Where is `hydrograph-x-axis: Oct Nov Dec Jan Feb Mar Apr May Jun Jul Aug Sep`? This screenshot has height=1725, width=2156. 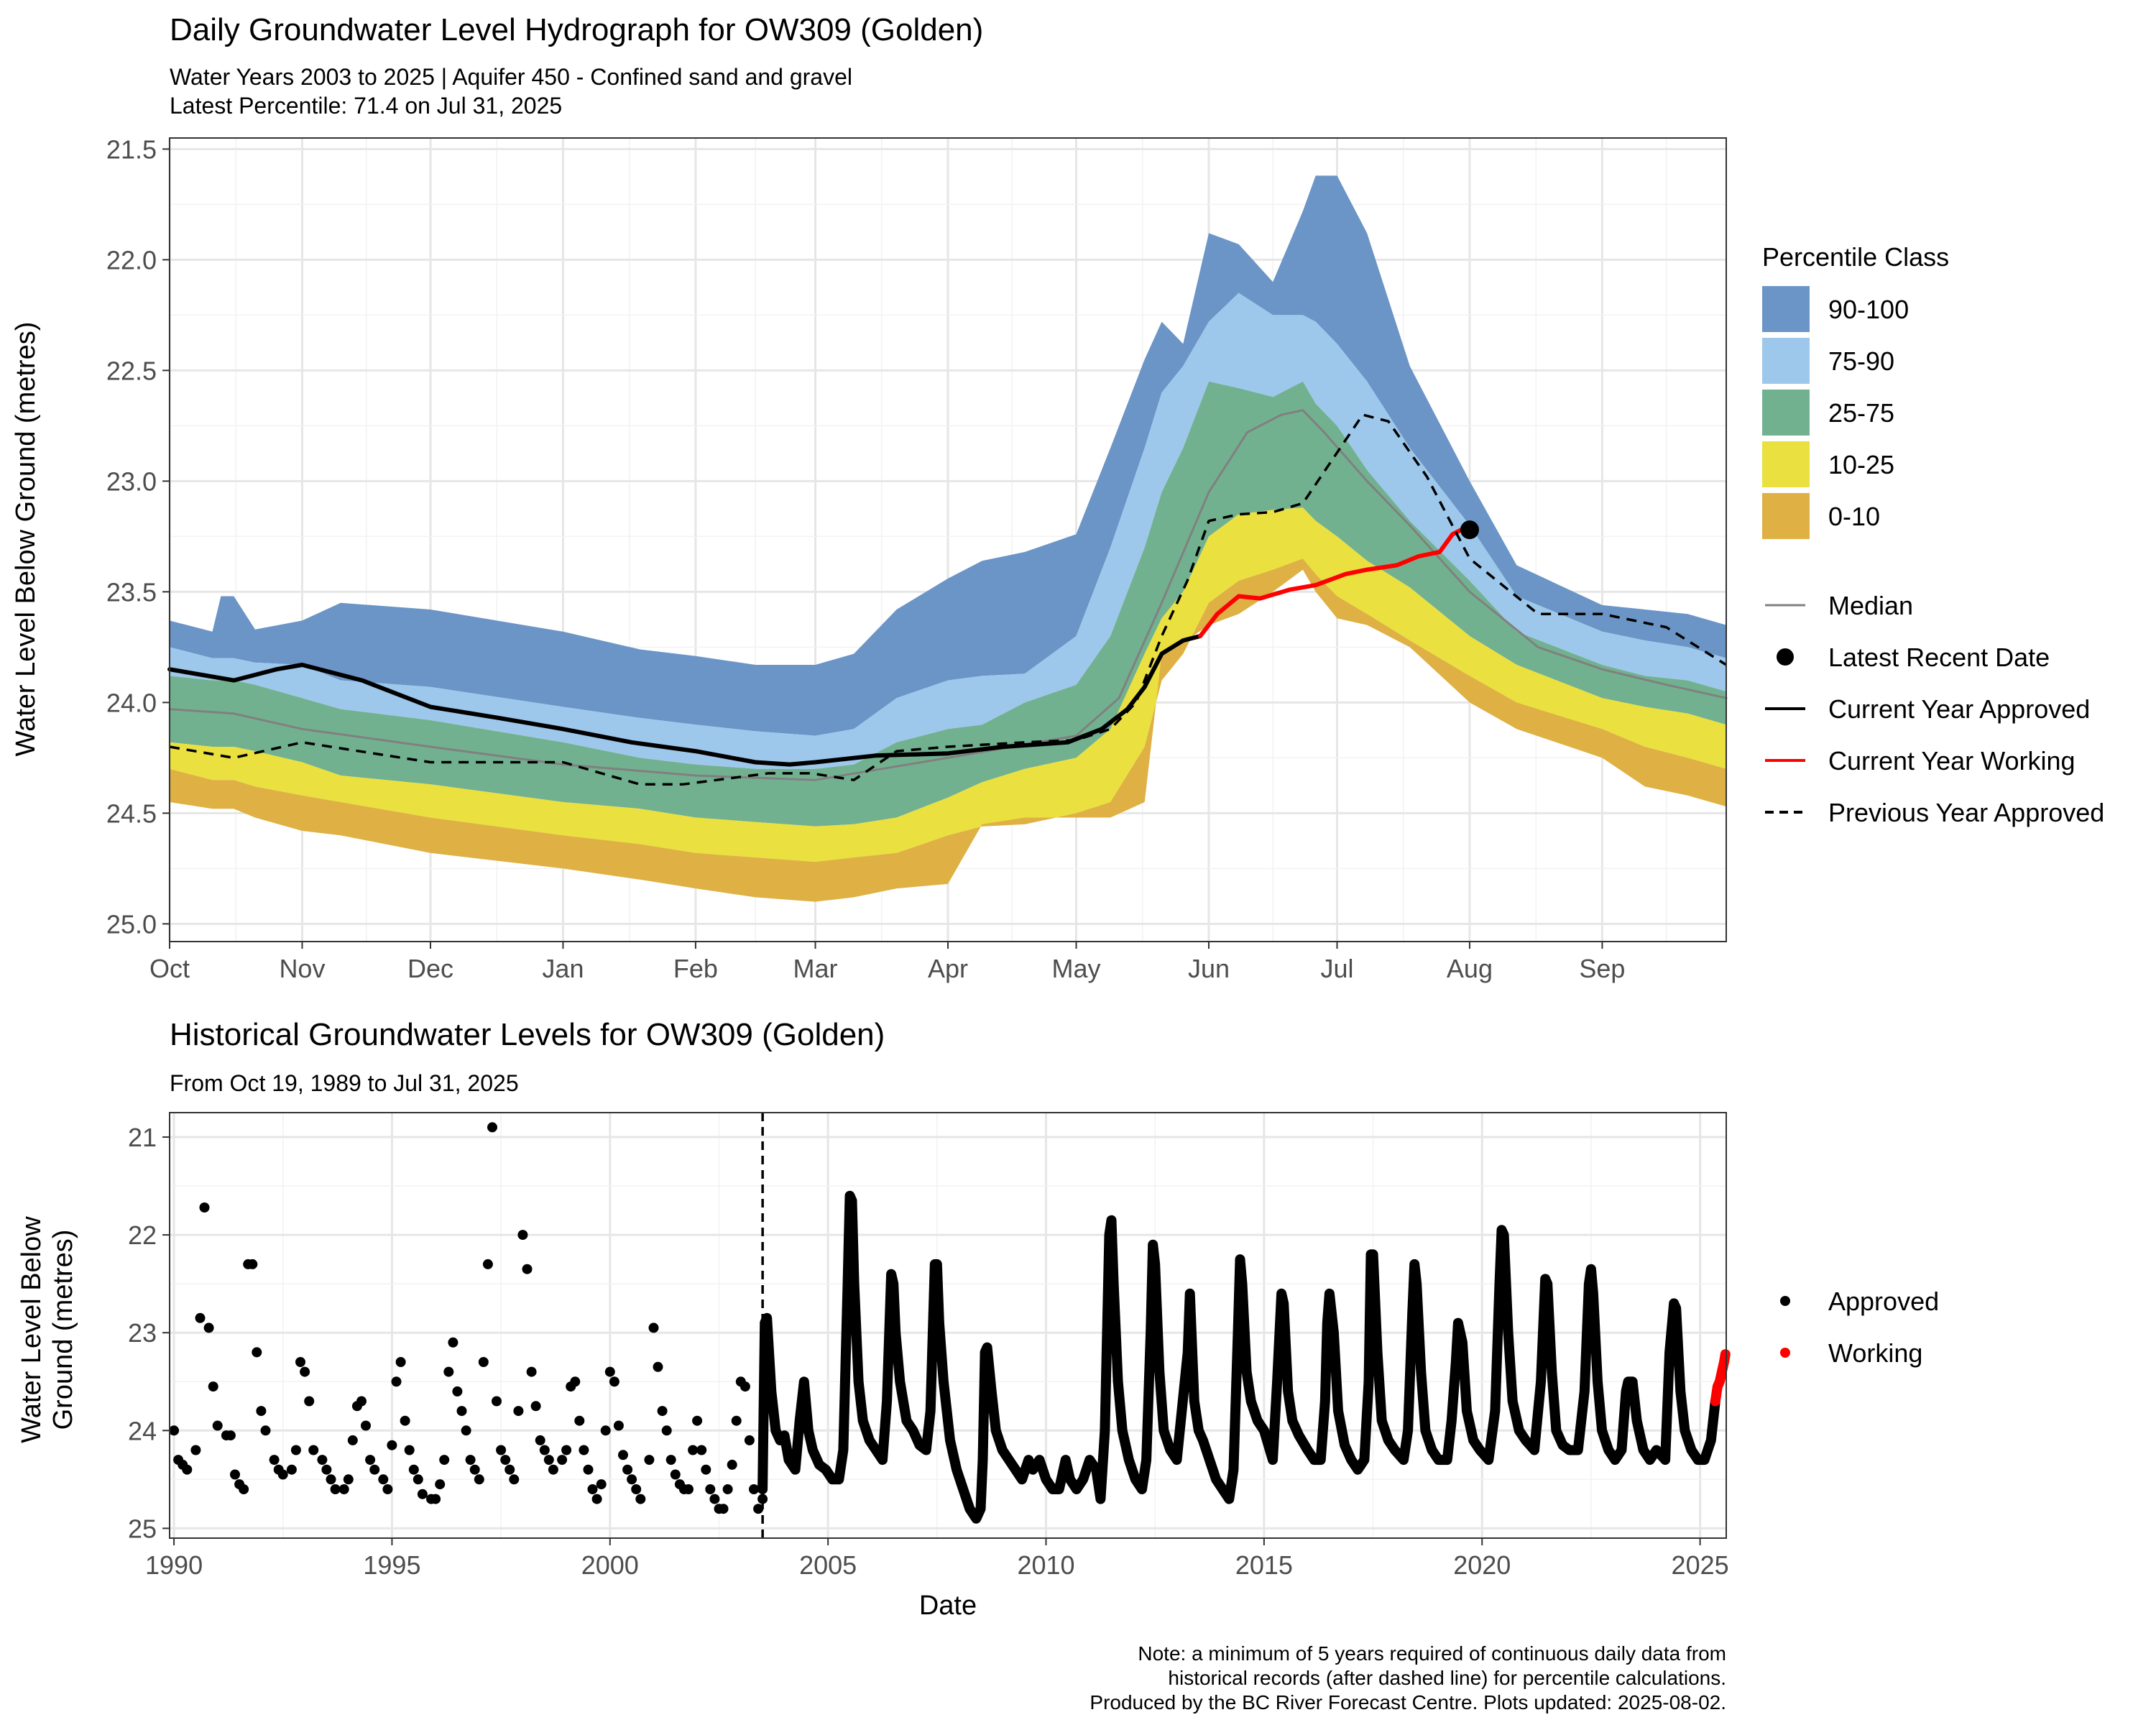
hydrograph-x-axis: Oct Nov Dec Jan Feb Mar Apr May Jun Jul Aug Sep is located at coordinates (887, 962).